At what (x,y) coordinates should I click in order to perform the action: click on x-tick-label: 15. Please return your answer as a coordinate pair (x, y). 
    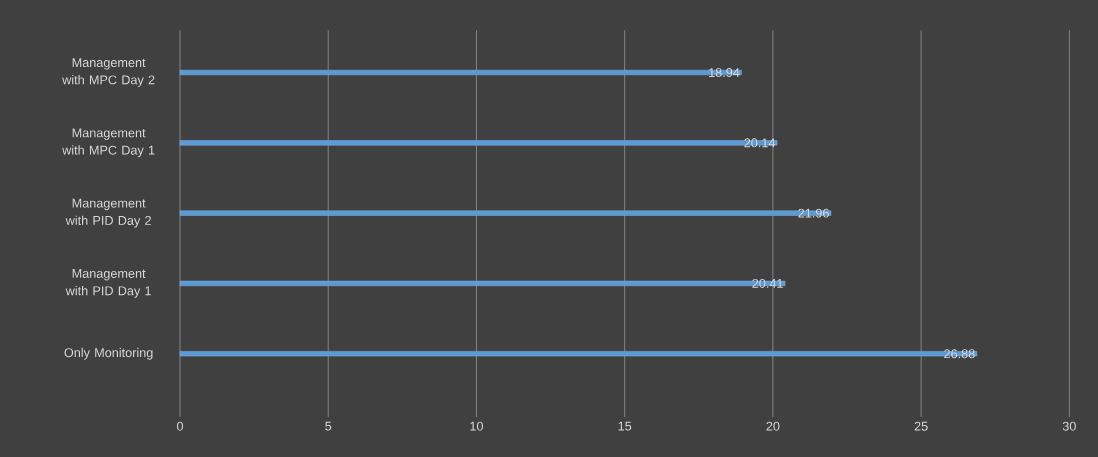
    Looking at the image, I should click on (625, 426).